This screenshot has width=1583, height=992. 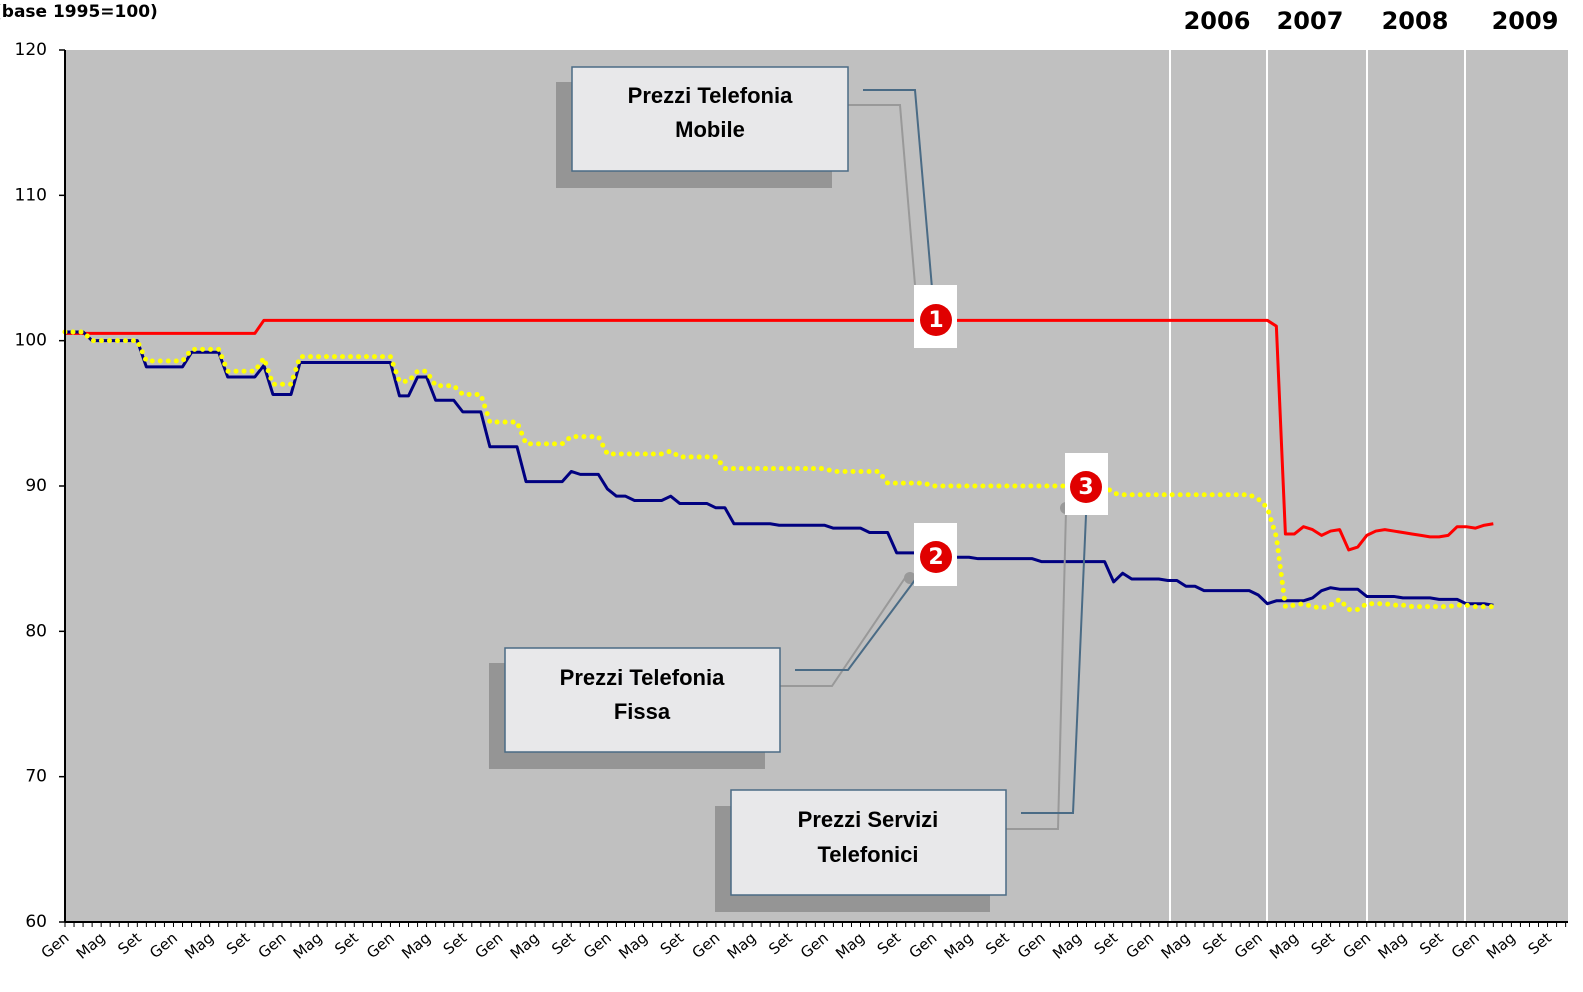 I want to click on y-axis-label: (base 1995=100), so click(x=79, y=12).